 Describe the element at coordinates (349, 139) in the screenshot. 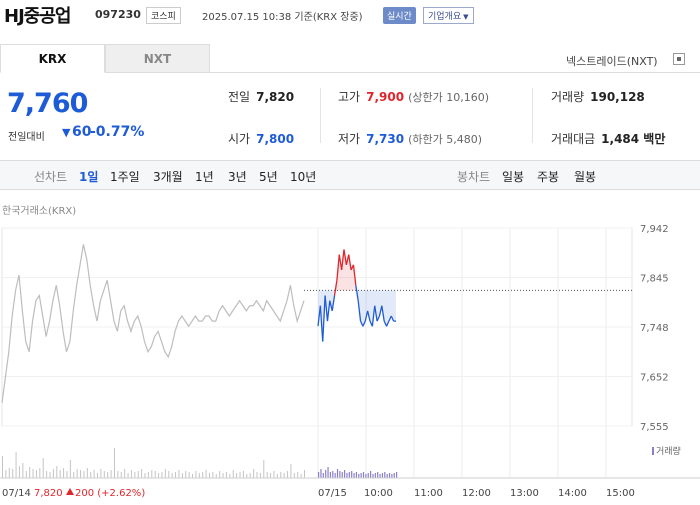

I see `stat-label: 저가` at that location.